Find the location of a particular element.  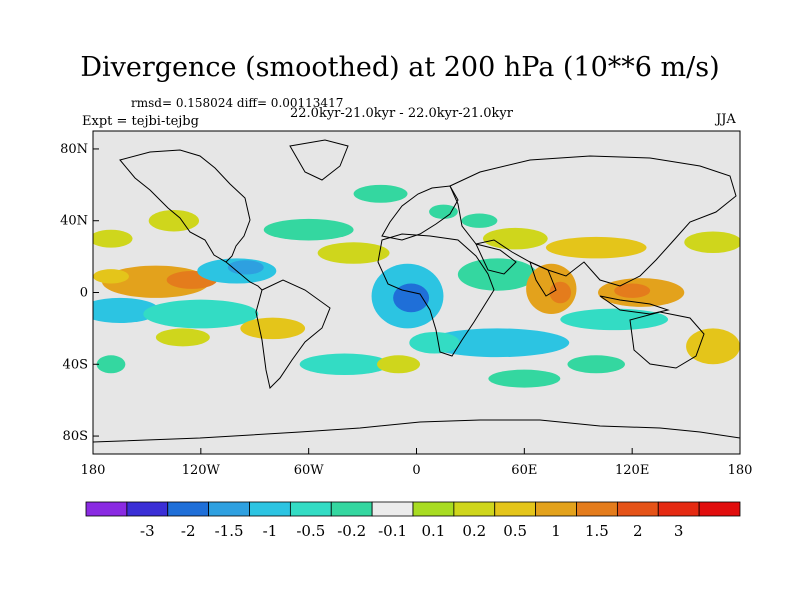

colorbar-label: 1 is located at coordinates (556, 531).